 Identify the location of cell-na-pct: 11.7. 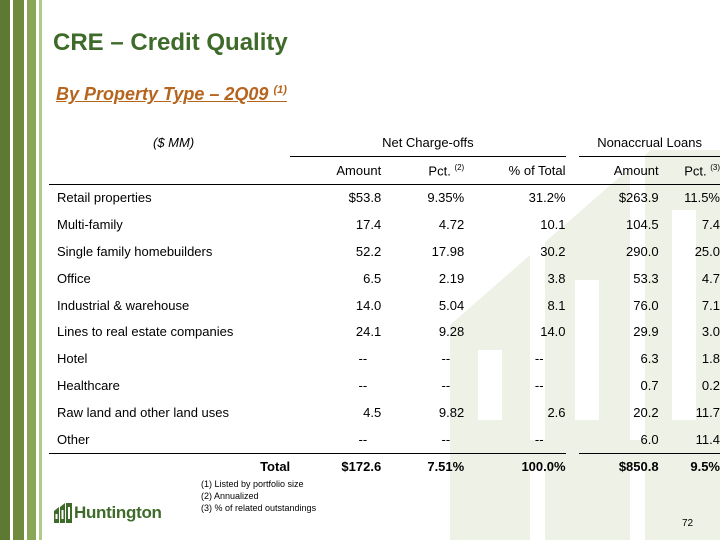
(707, 412).